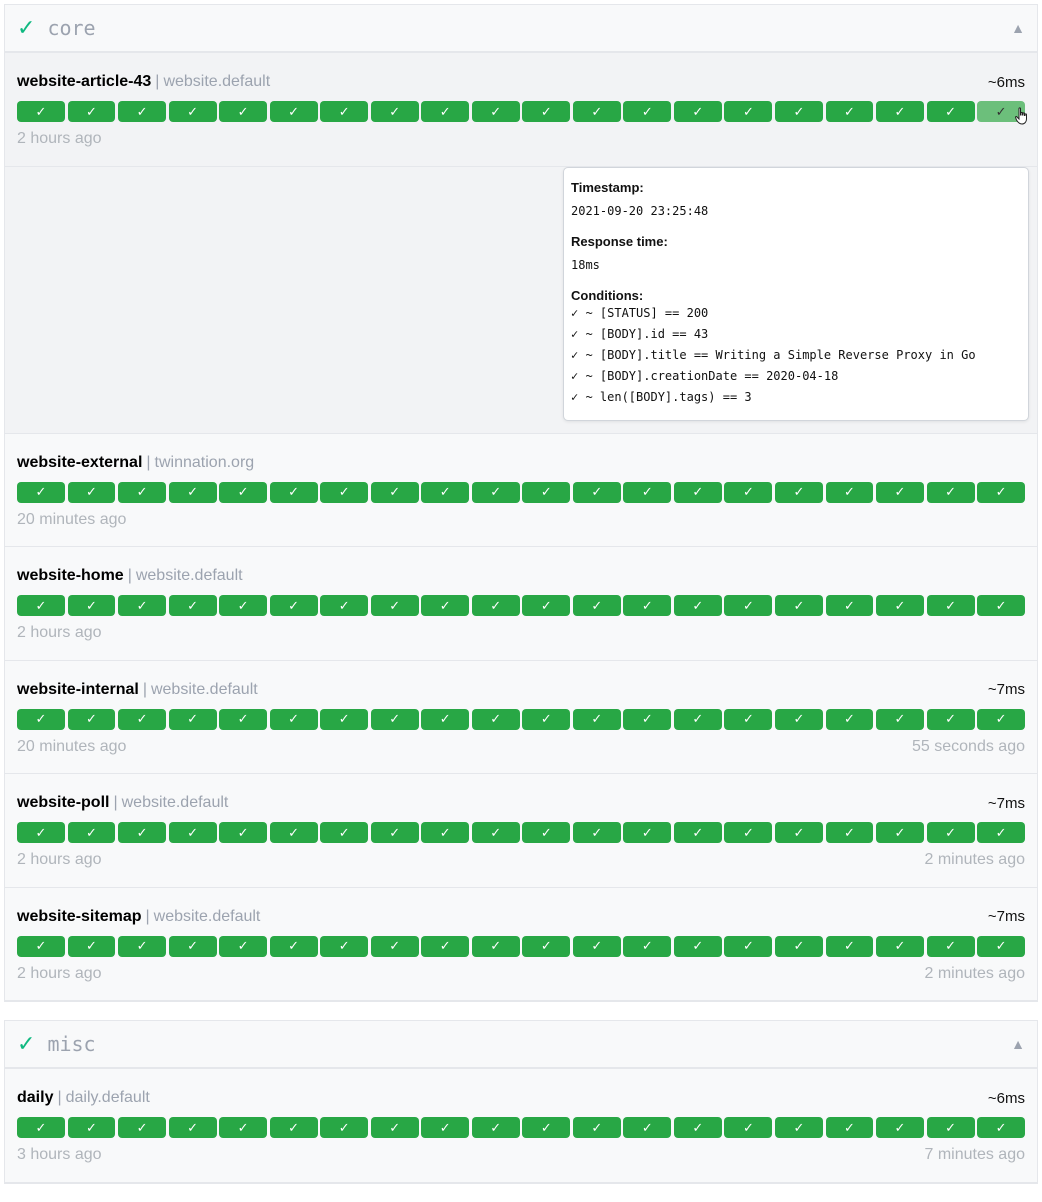 This screenshot has width=1042, height=1202. What do you see at coordinates (80, 462) in the screenshot?
I see `endpoint-name: website-external` at bounding box center [80, 462].